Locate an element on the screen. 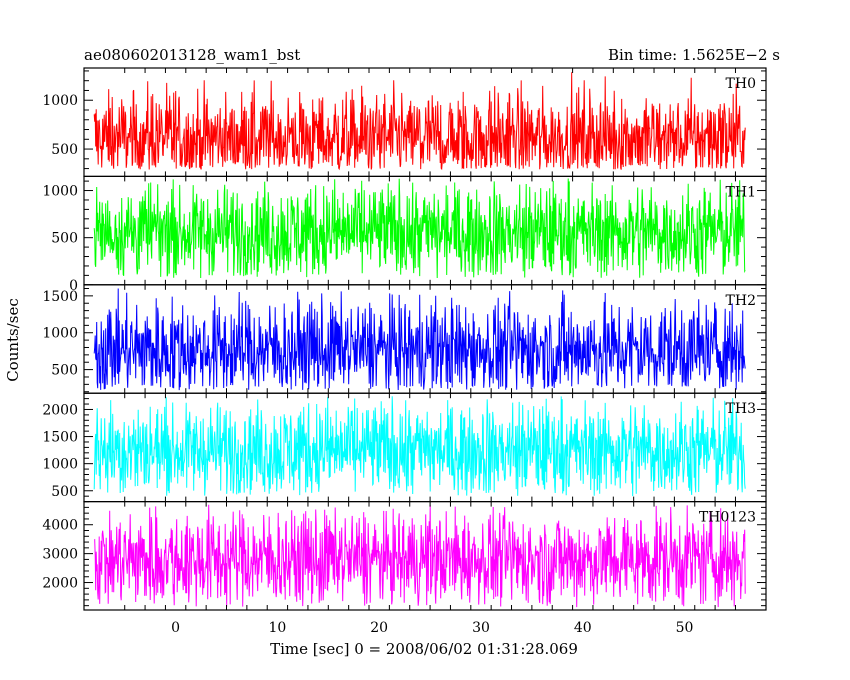 Image resolution: width=850 pixels, height=680 pixels. panel-frame is located at coordinates (425, 556).